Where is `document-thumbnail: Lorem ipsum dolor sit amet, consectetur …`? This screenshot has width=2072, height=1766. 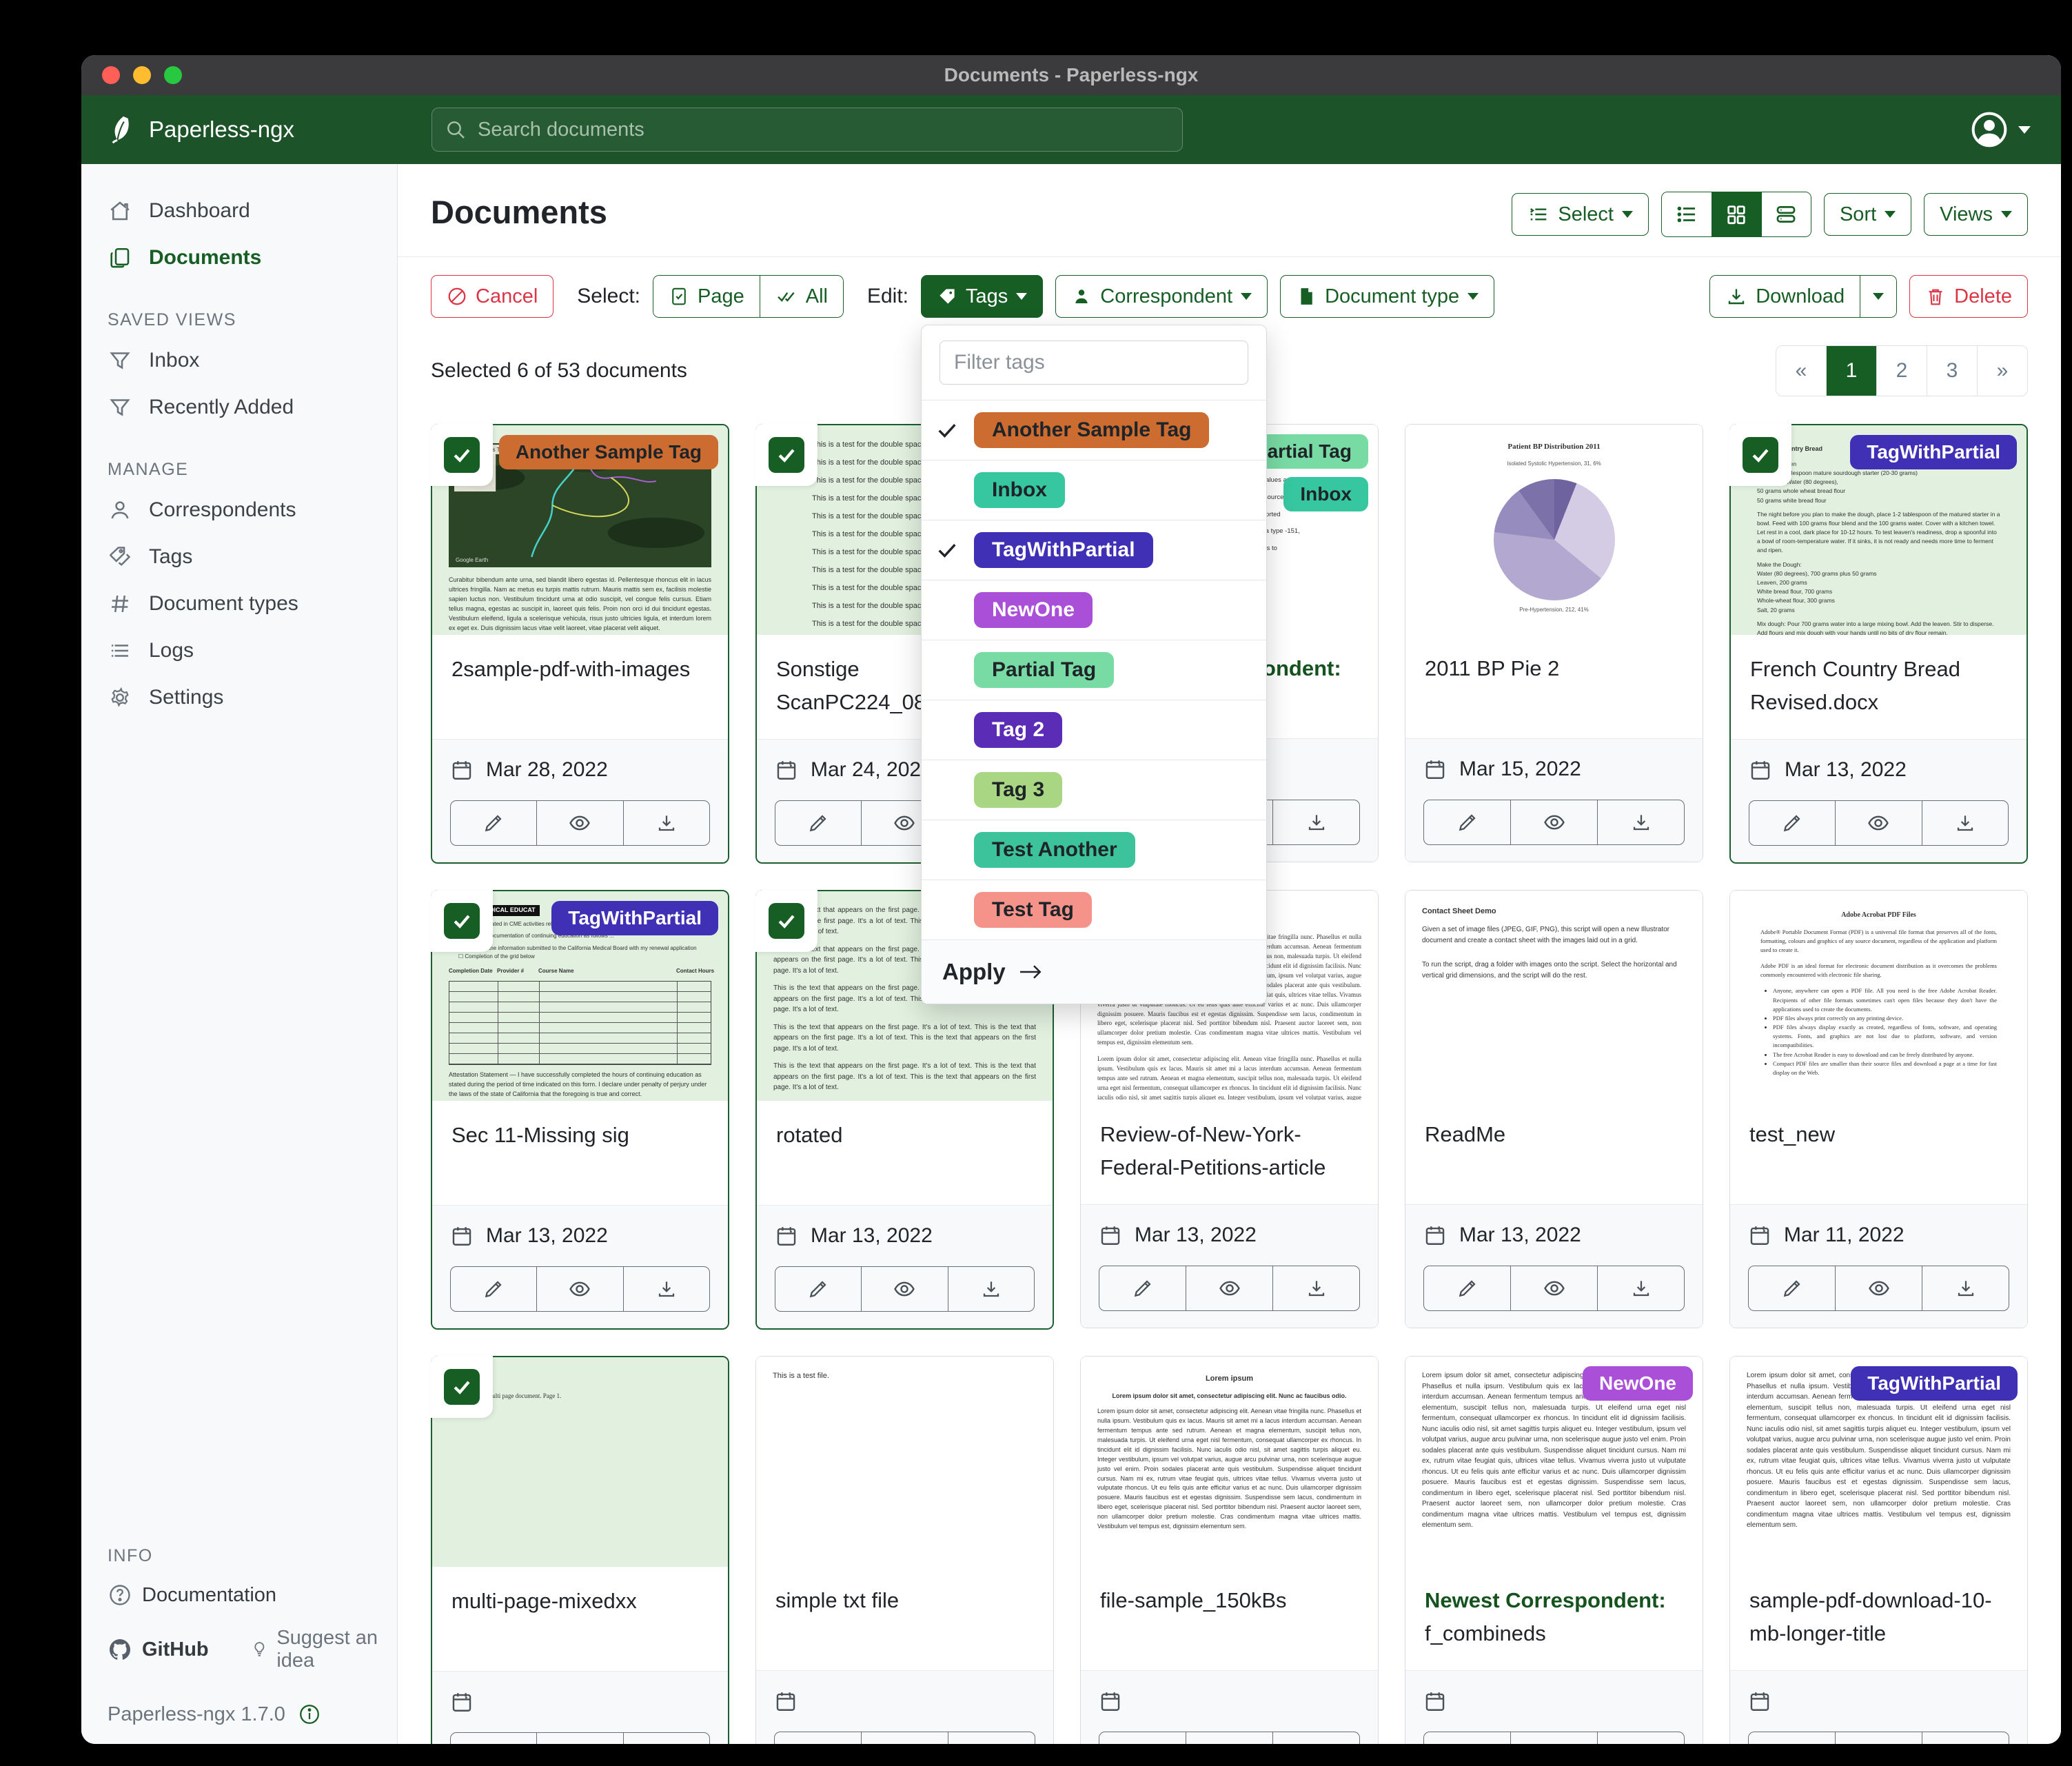 document-thumbnail: Lorem ipsum dolor sit amet, consectetur … is located at coordinates (1554, 1461).